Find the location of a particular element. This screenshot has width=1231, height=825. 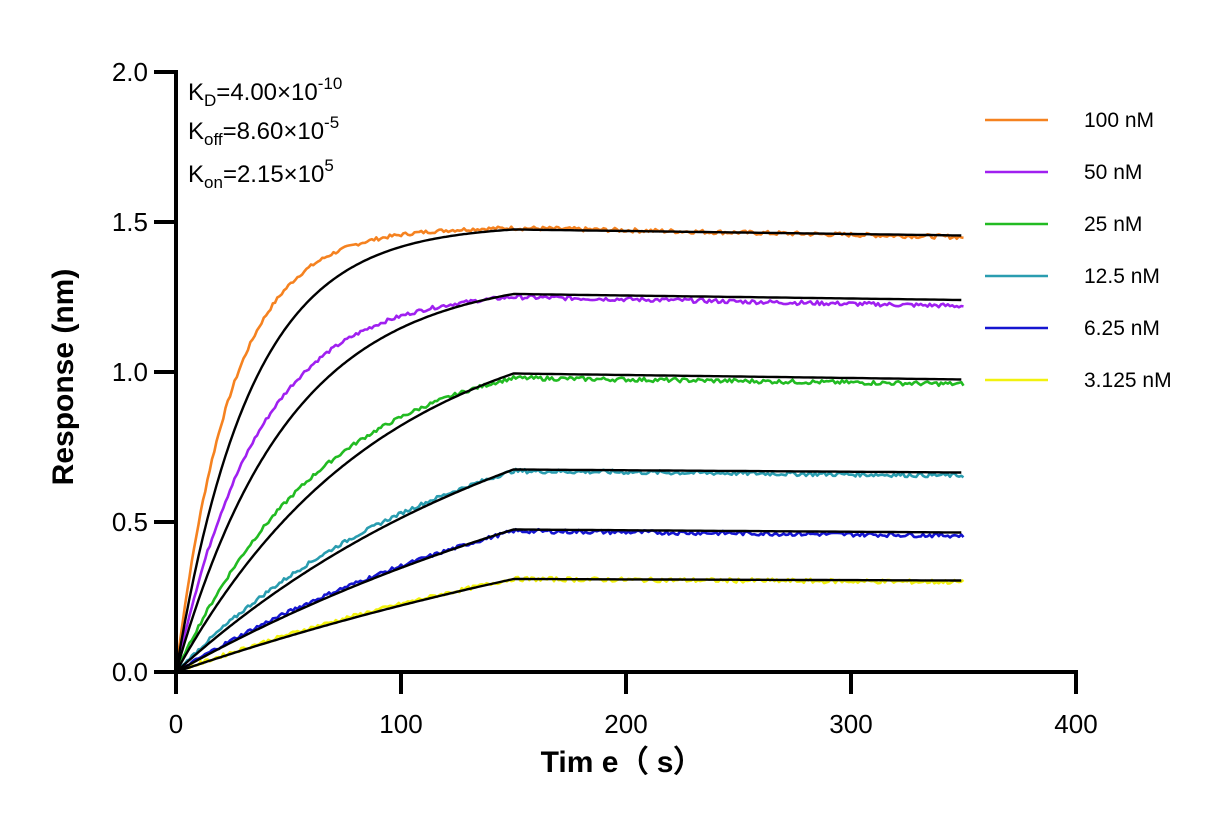

x-tick-label-2: 200 is located at coordinates (625, 724).